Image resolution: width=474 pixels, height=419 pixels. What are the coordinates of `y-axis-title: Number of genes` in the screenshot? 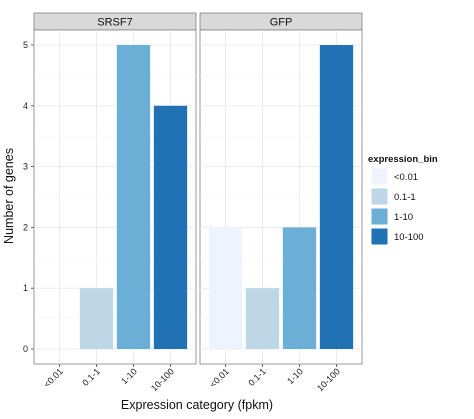 It's located at (9, 196).